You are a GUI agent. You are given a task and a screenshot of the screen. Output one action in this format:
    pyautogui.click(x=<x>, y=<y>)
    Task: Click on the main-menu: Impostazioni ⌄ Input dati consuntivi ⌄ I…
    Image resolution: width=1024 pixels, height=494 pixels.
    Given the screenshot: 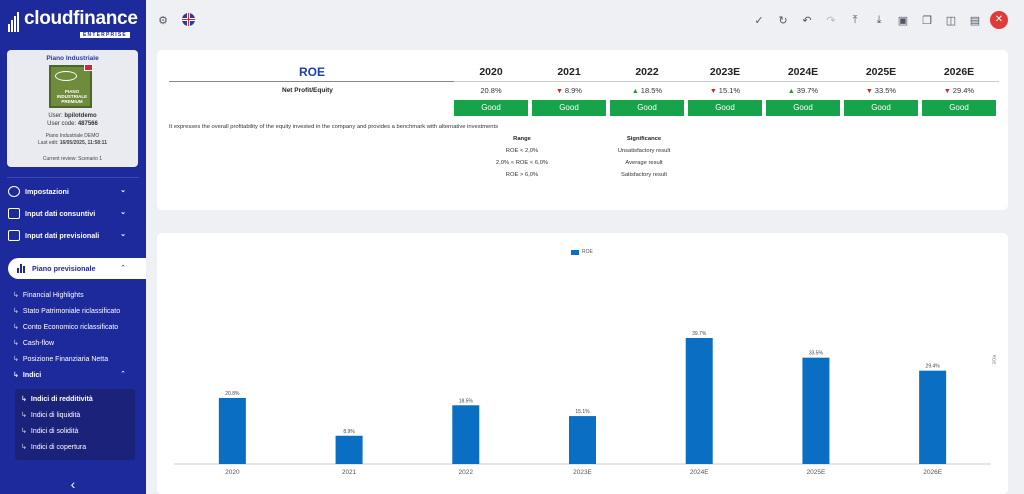 What is the action you would take?
    pyautogui.click(x=73, y=213)
    